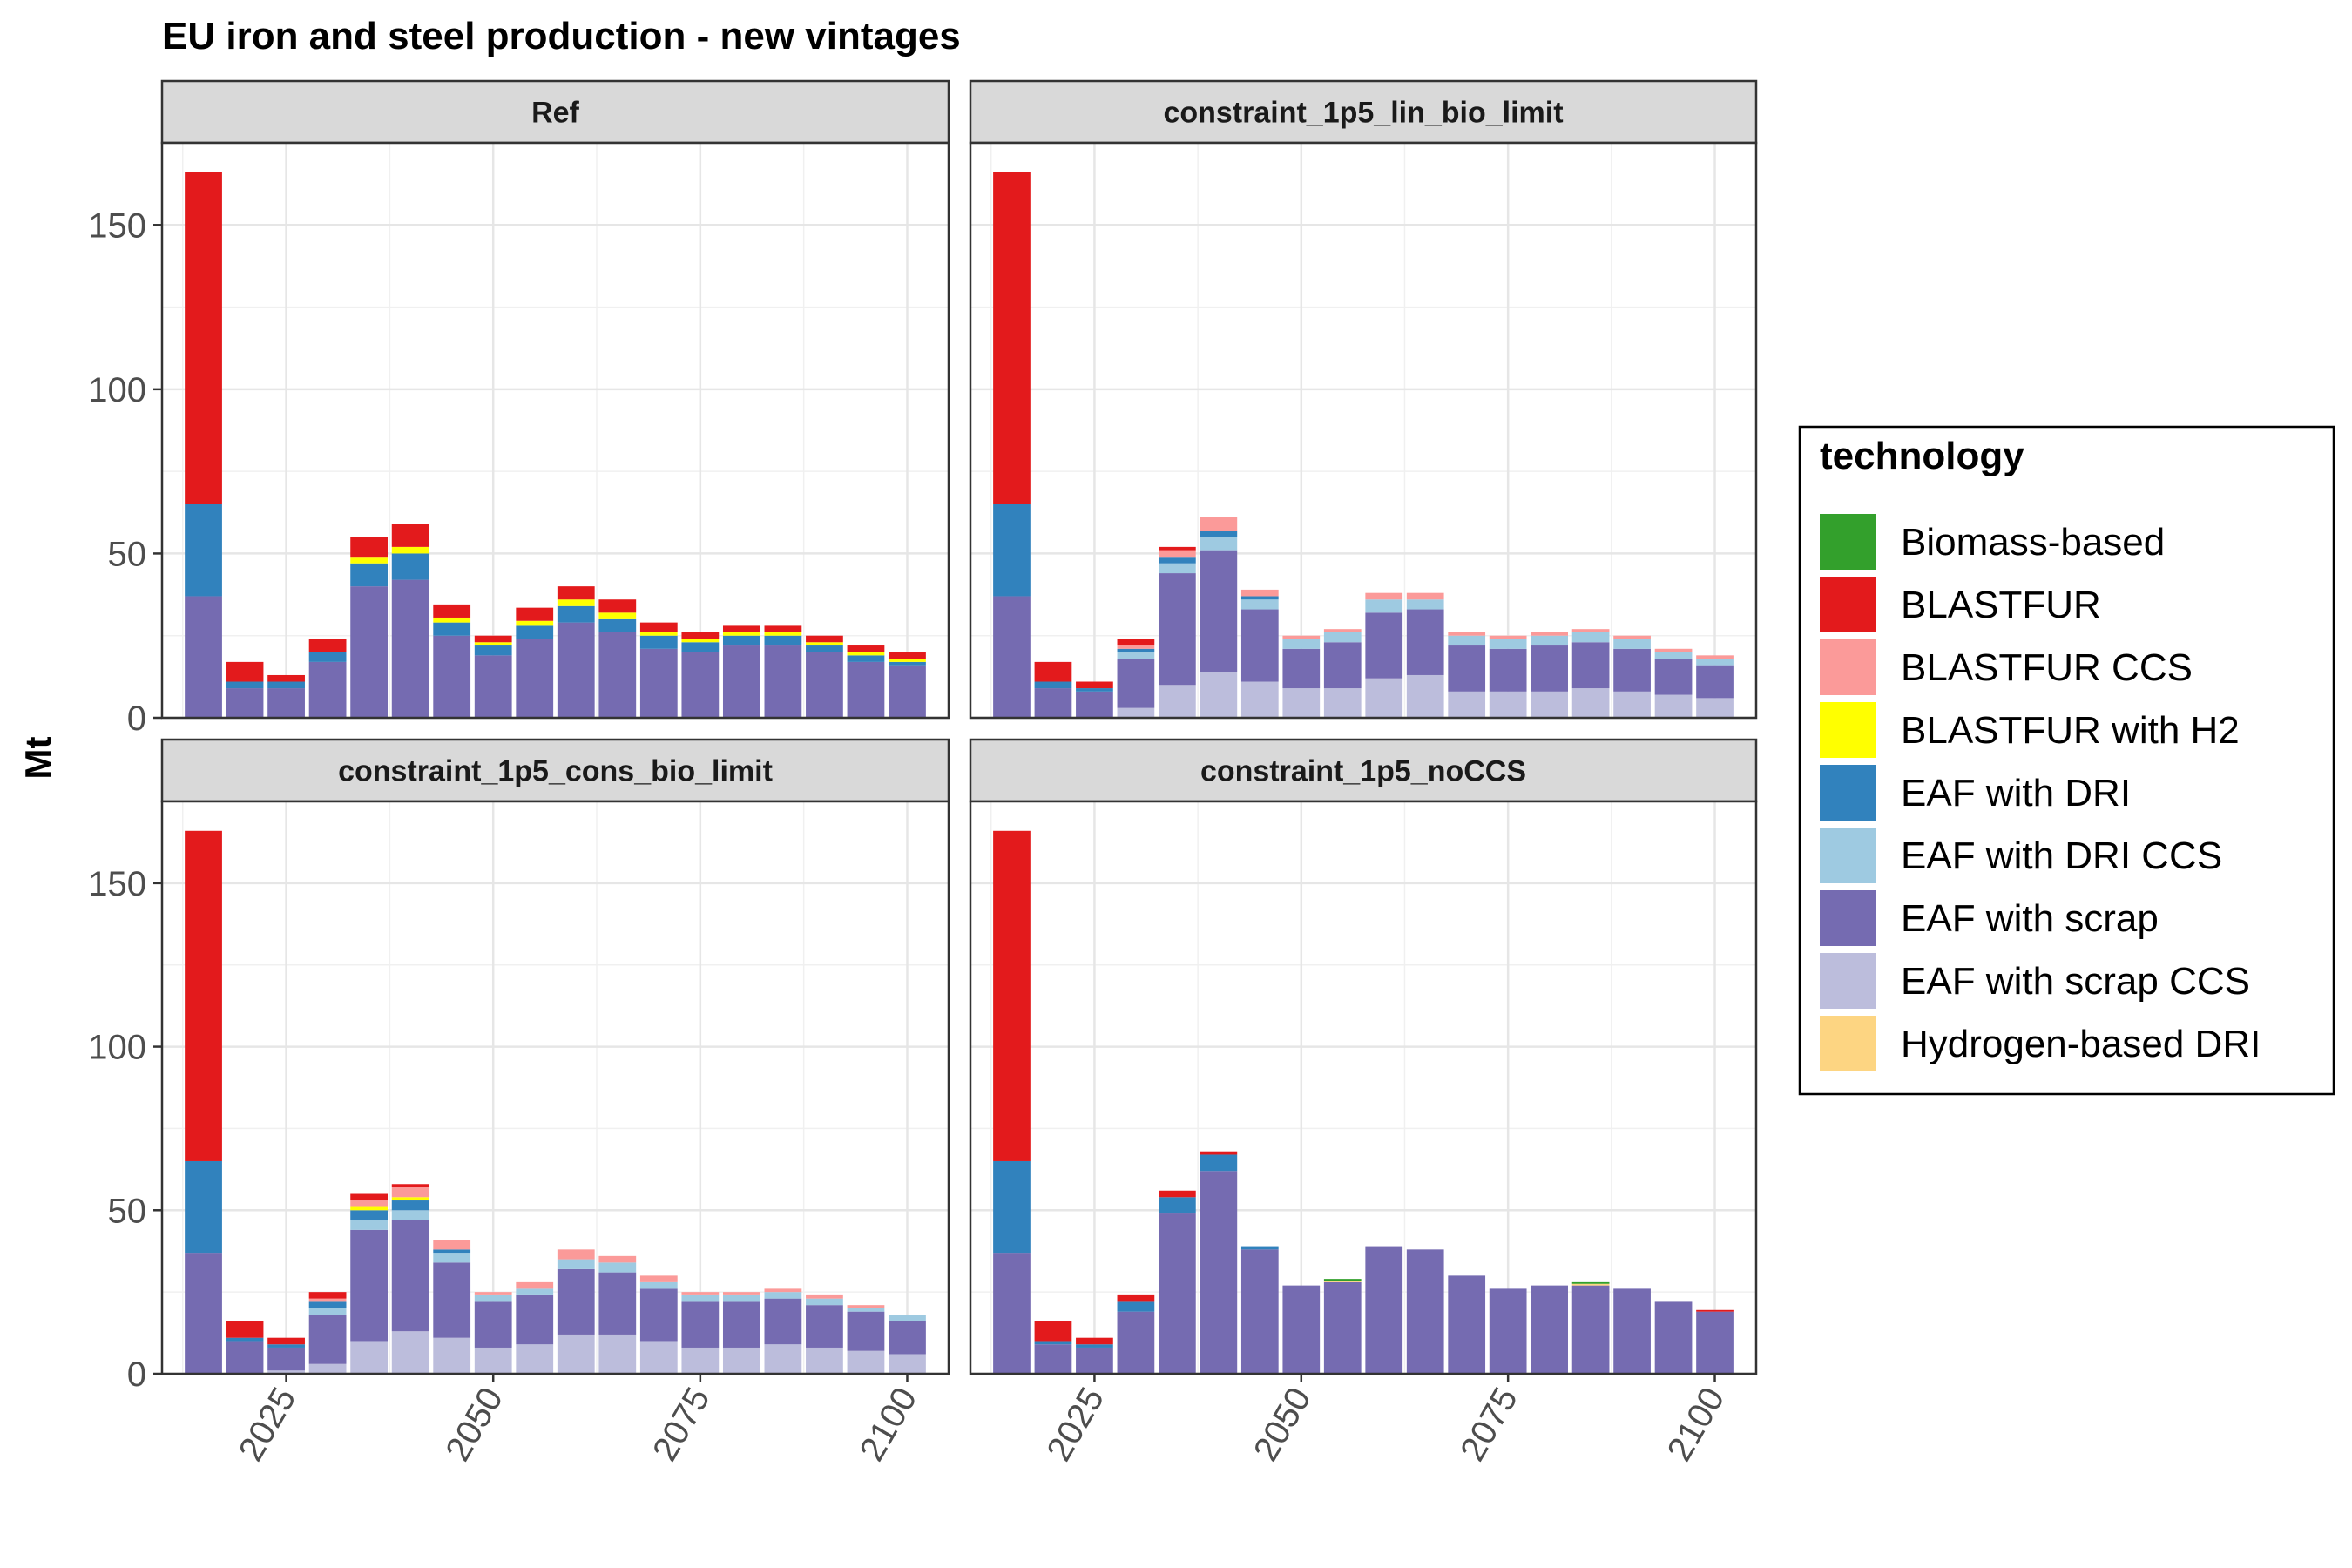  I want to click on legend-label: EAF with scrap CCS, so click(2075, 982).